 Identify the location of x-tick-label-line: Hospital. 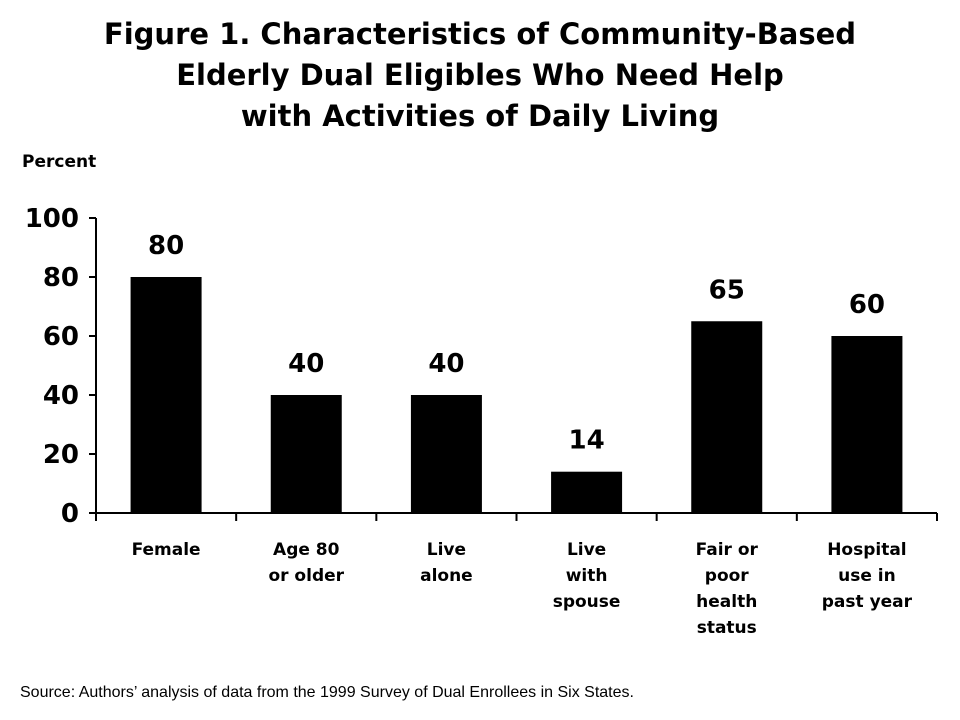
(866, 550).